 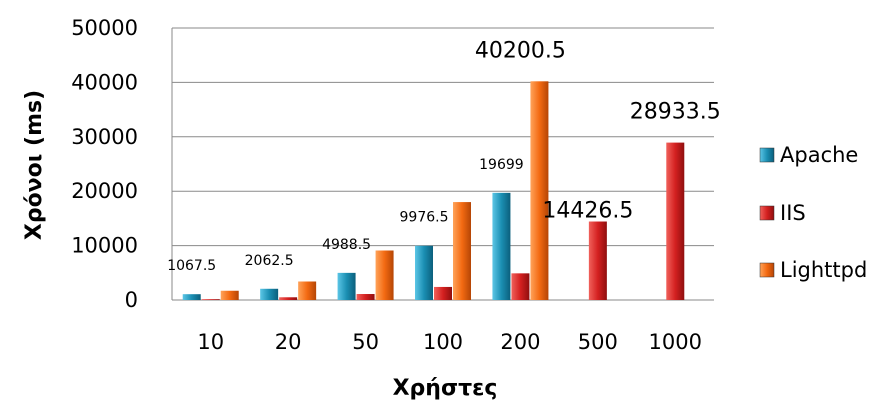 I want to click on x-axis-ticks: 10 20 50 100 200 500 1000, so click(x=449, y=342).